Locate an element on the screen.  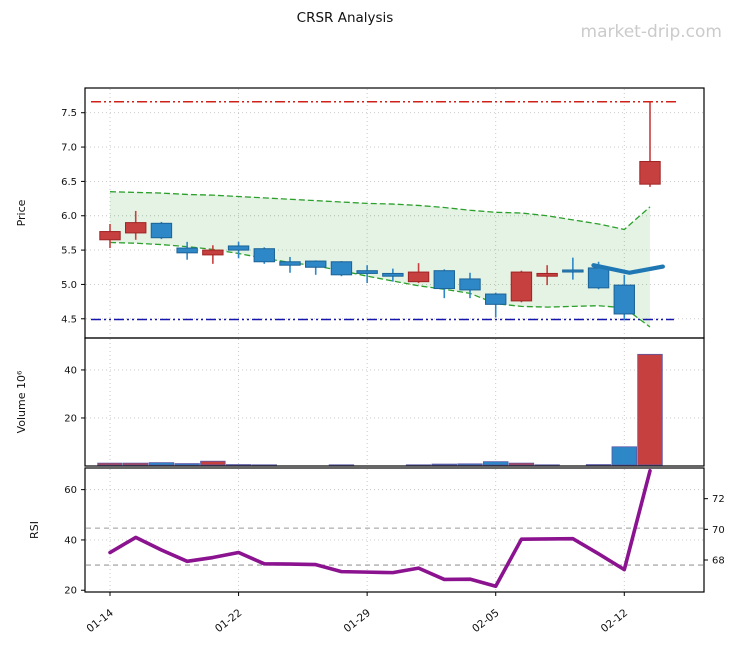
price-tick-label: 6.0 is located at coordinates (69, 216).